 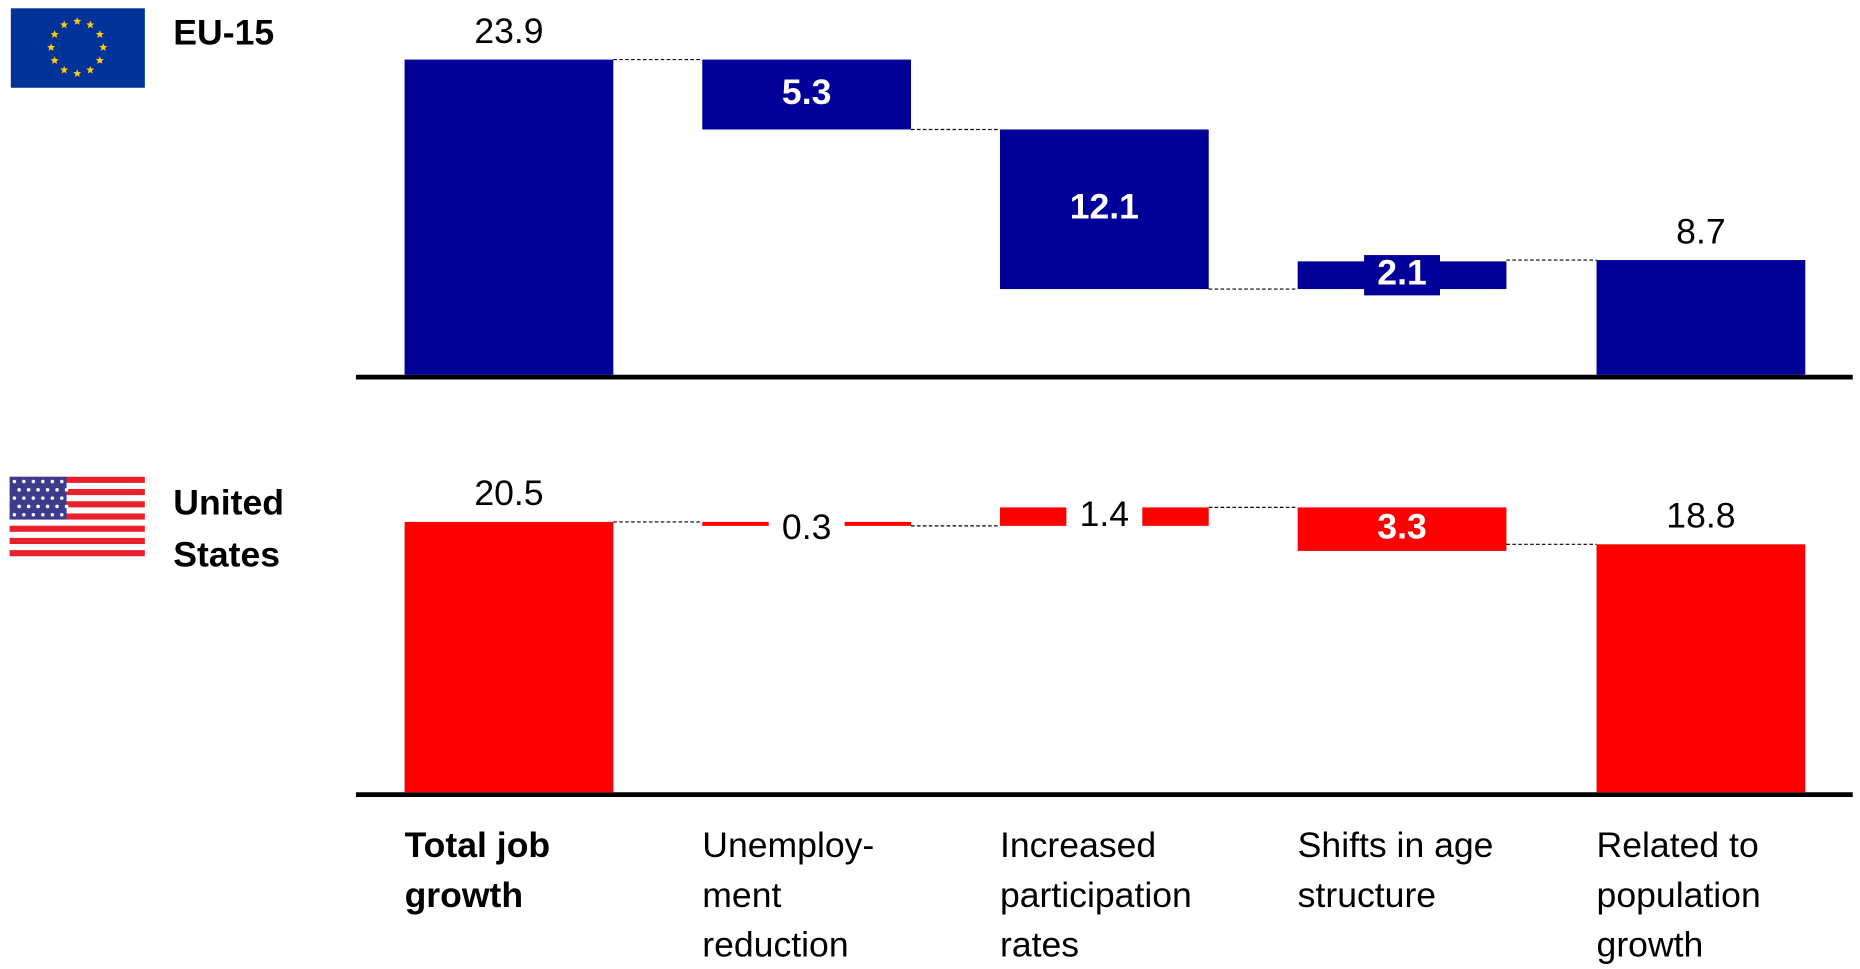 What do you see at coordinates (1096, 895) in the screenshot?
I see `category-label: Increased participation rates` at bounding box center [1096, 895].